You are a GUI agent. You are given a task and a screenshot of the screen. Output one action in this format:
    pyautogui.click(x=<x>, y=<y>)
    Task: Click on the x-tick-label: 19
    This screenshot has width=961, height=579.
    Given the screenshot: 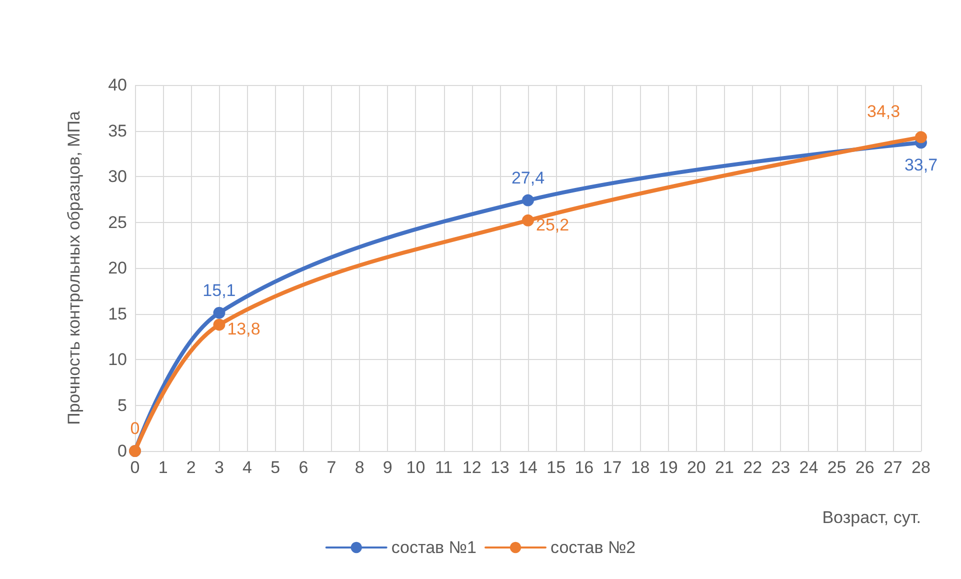 What is the action you would take?
    pyautogui.click(x=668, y=467)
    